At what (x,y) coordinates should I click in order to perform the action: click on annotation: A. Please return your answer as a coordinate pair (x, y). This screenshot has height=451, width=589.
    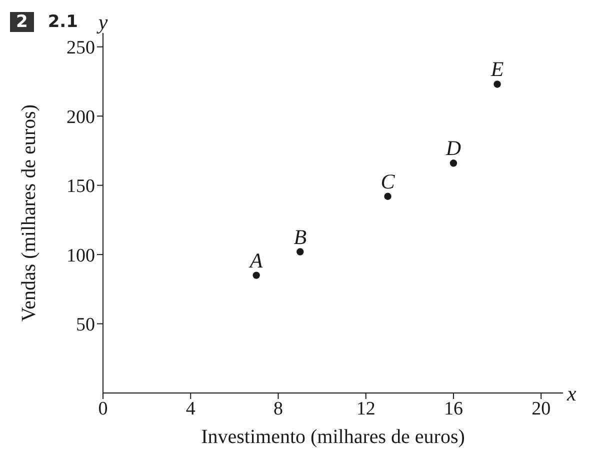
    Looking at the image, I should click on (255, 260).